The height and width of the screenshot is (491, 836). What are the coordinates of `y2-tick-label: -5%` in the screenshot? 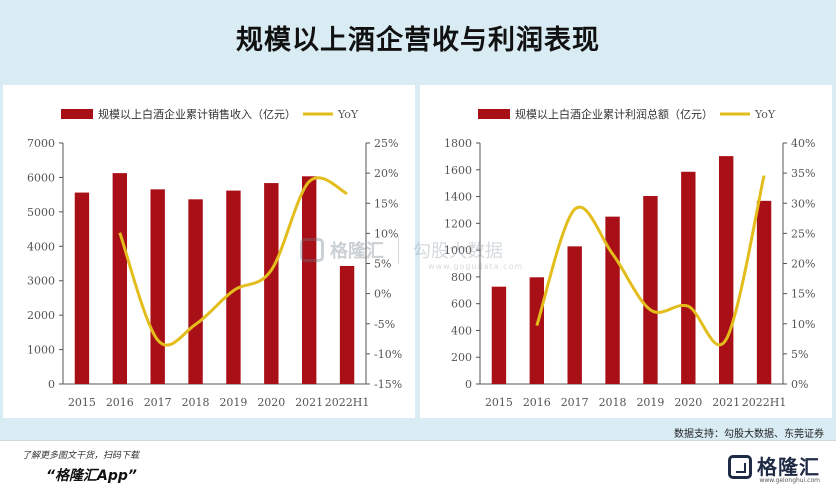 It's located at (384, 324).